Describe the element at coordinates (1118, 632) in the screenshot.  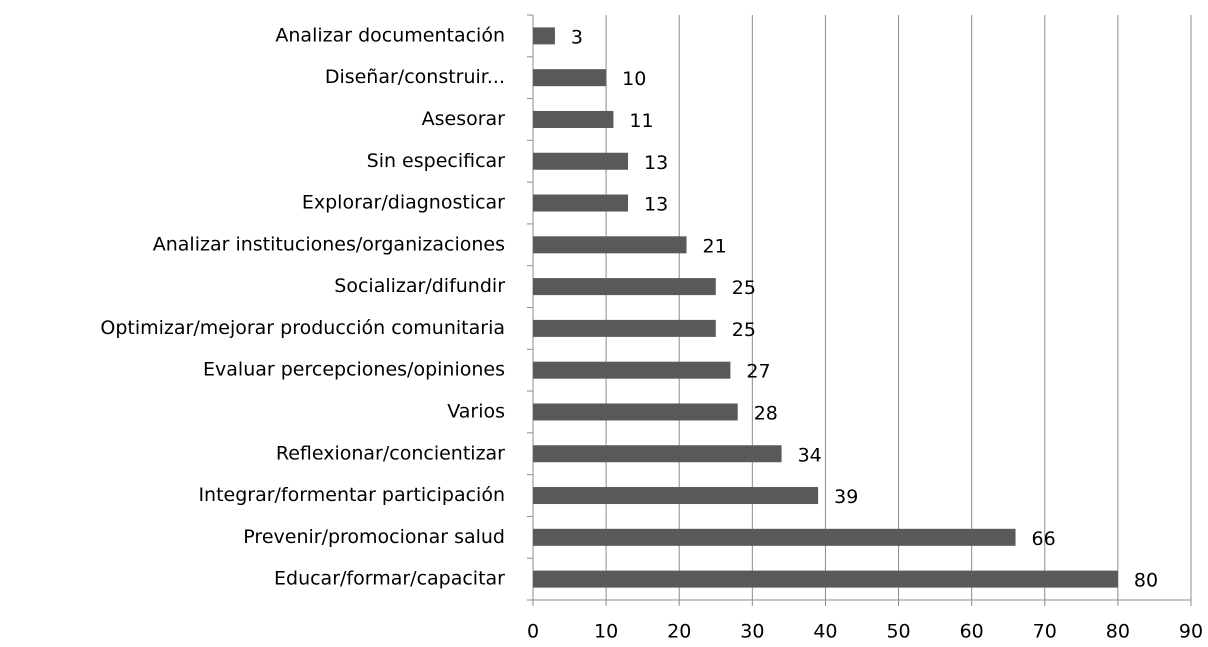
I see `x-tick-label: 80` at that location.